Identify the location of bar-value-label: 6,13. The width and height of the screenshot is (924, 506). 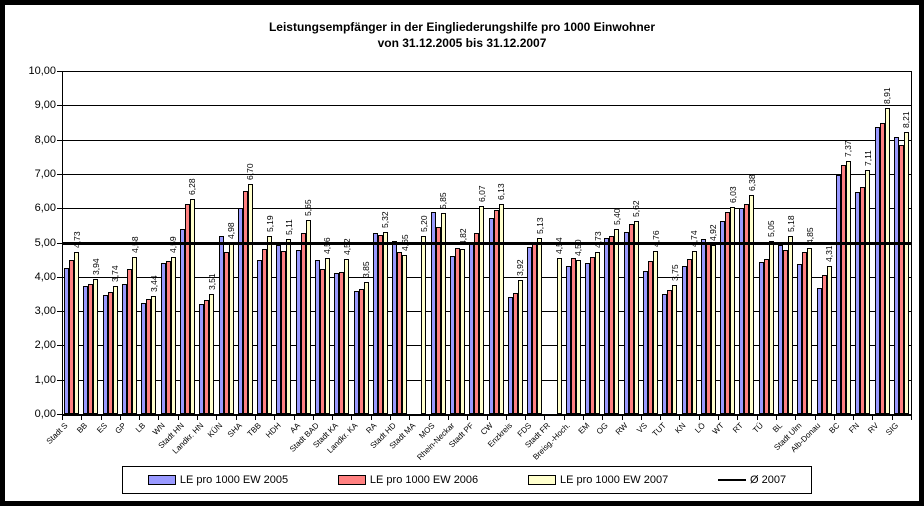
(501, 191).